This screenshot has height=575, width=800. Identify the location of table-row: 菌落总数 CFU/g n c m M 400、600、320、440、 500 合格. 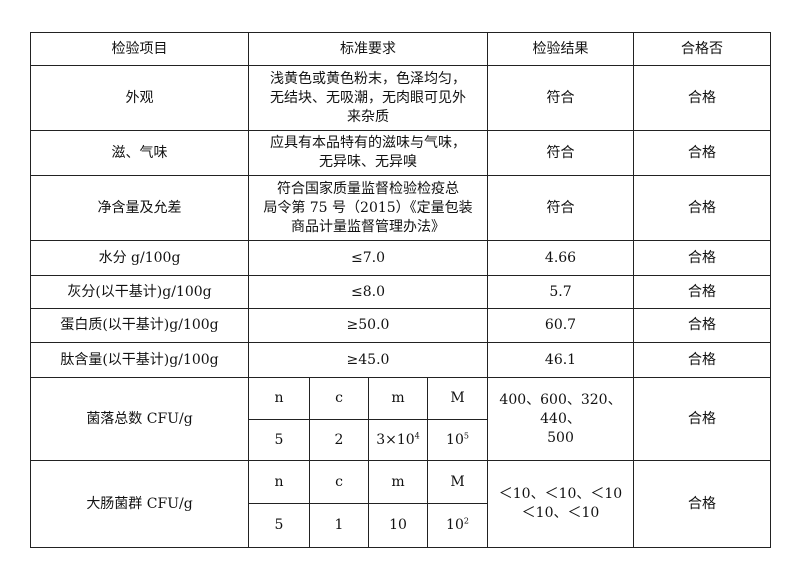
(400, 419).